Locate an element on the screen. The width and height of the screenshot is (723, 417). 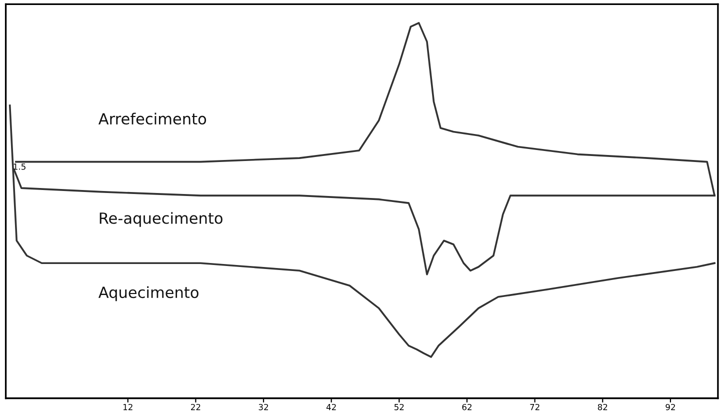
series-label: Re-aquecimento is located at coordinates (161, 219).